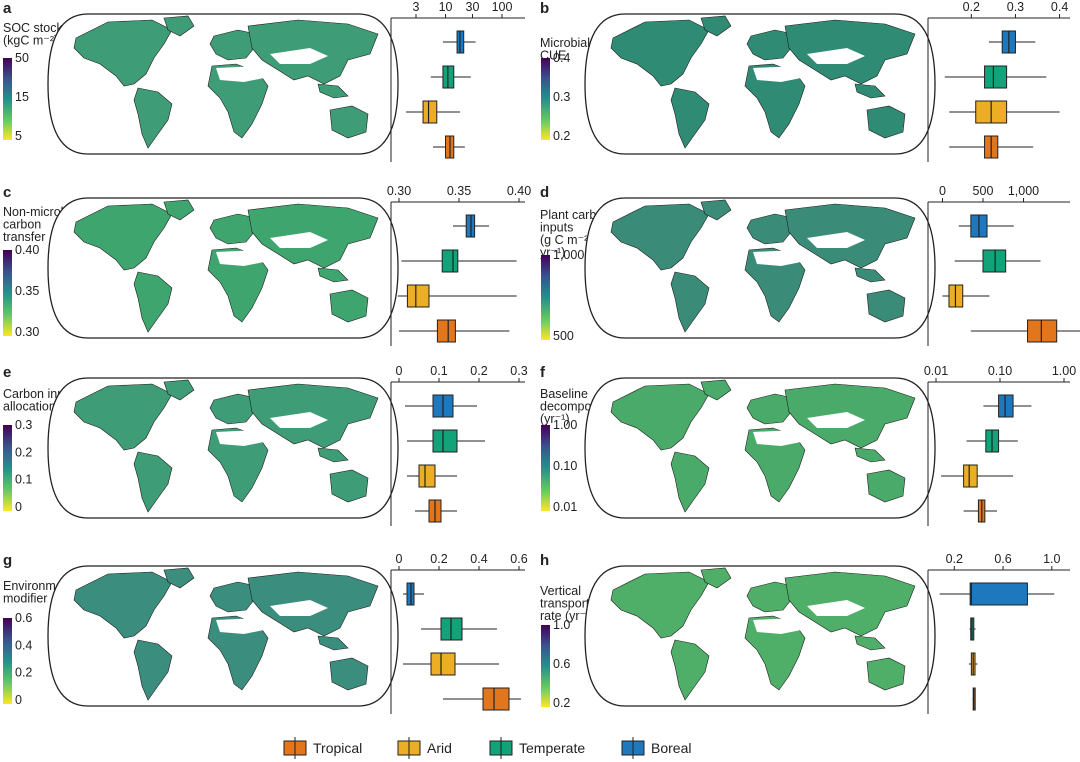 The width and height of the screenshot is (1080, 762). What do you see at coordinates (7, 192) in the screenshot?
I see `panel-letter: c` at bounding box center [7, 192].